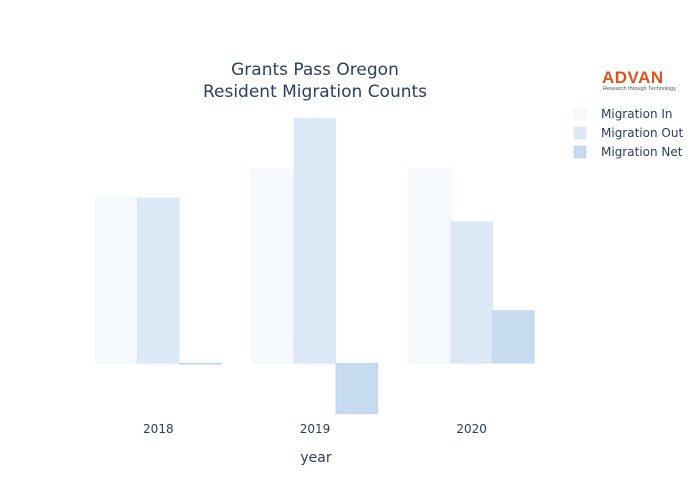 The height and width of the screenshot is (500, 700). I want to click on legend: Migration In Migration Out Migration Net, so click(628, 133).